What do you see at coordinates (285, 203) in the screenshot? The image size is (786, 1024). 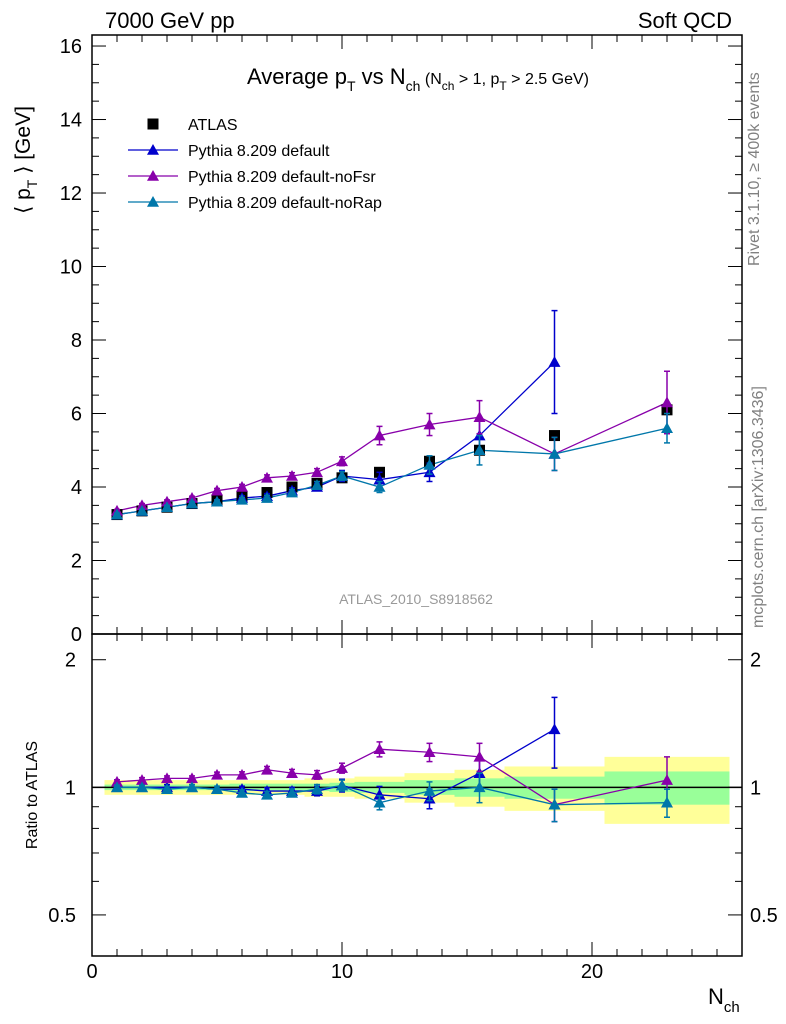 I see `legend-label: Pythia 8.209 default-noRap` at bounding box center [285, 203].